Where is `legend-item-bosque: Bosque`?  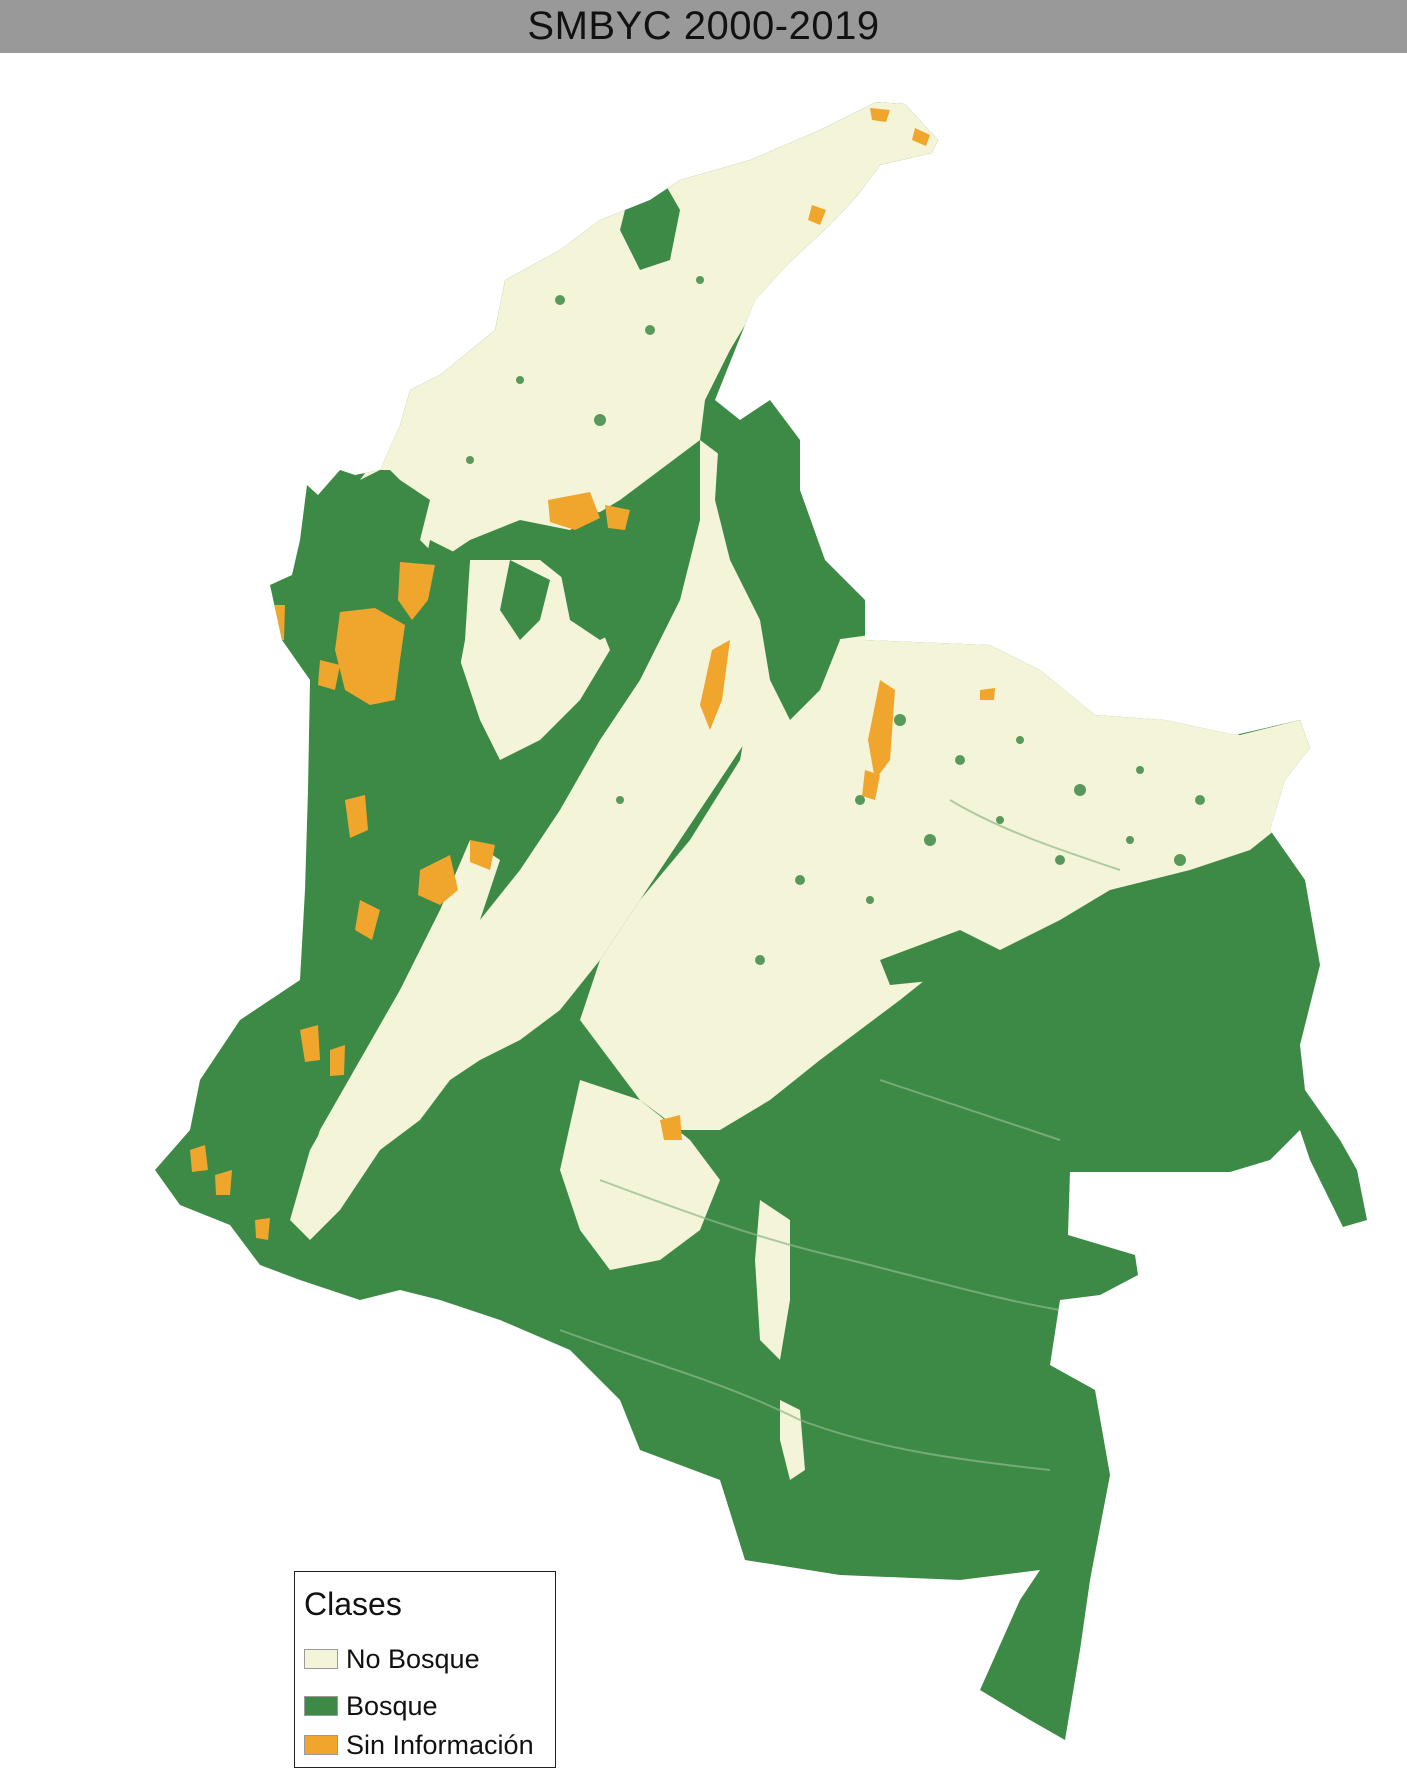
legend-item-bosque: Bosque is located at coordinates (371, 1706).